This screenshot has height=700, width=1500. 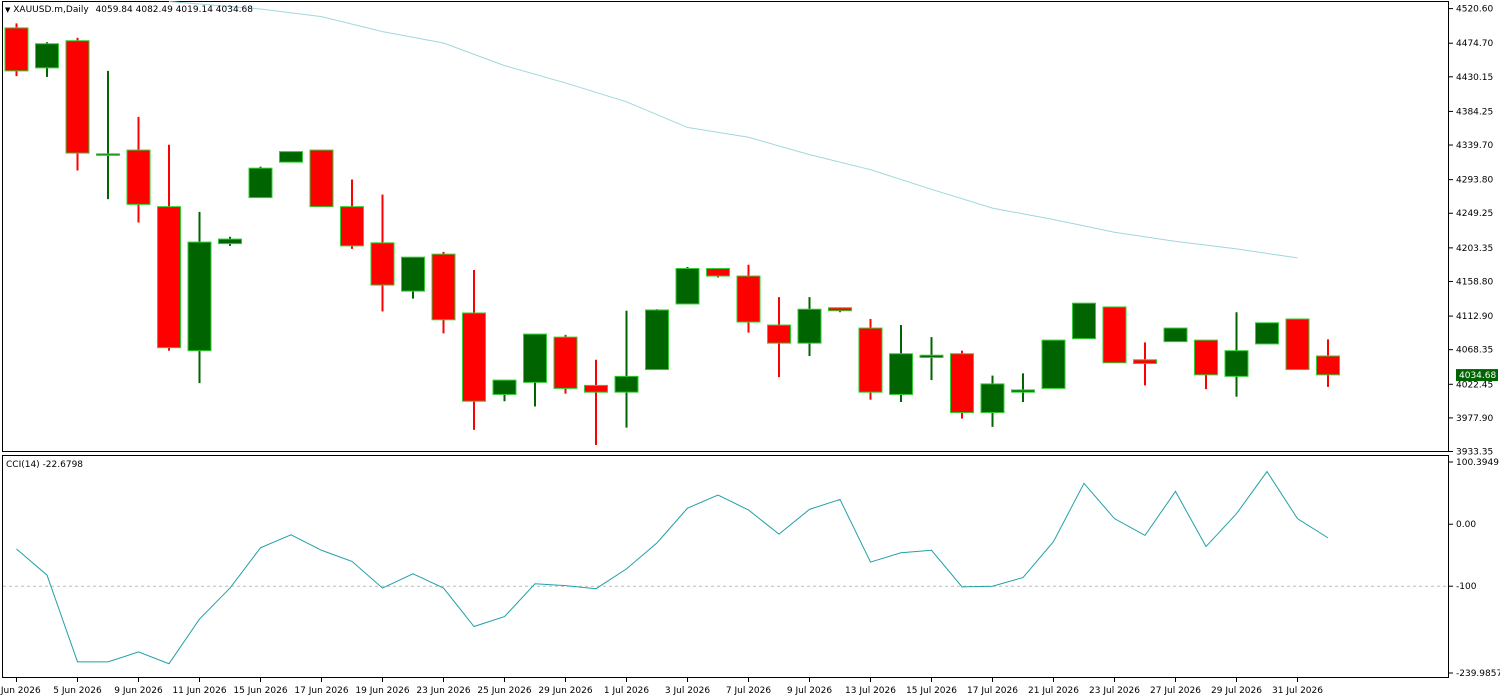 I want to click on time-tick-label: 13 Jul 2026, so click(x=870, y=691).